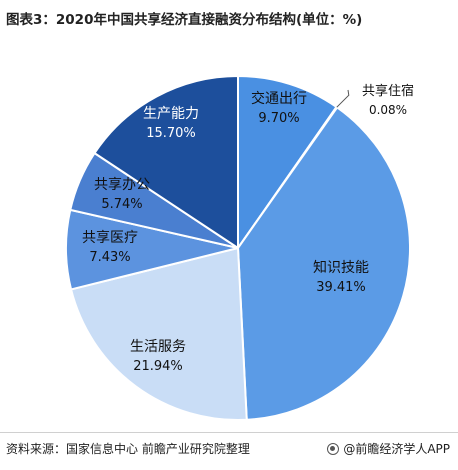  I want to click on slice-label-1: 交通出行, so click(279, 98).